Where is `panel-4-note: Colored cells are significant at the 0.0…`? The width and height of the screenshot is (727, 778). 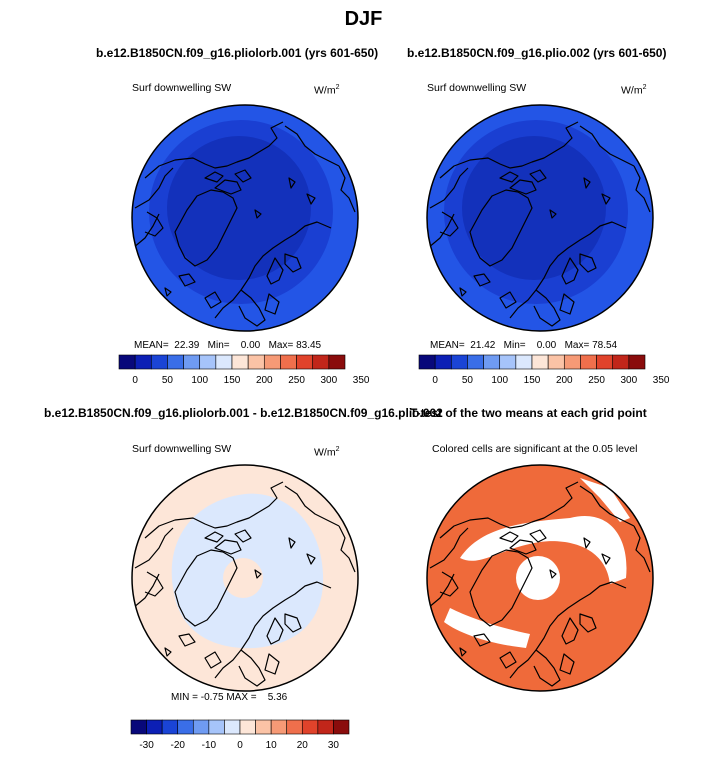 panel-4-note: Colored cells are significant at the 0.0… is located at coordinates (535, 449).